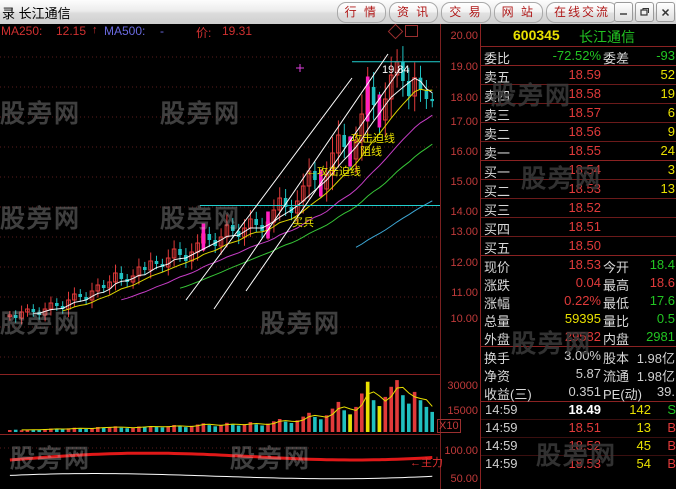  Describe the element at coordinates (643, 463) in the screenshot. I see `tick-volume: 54` at that location.